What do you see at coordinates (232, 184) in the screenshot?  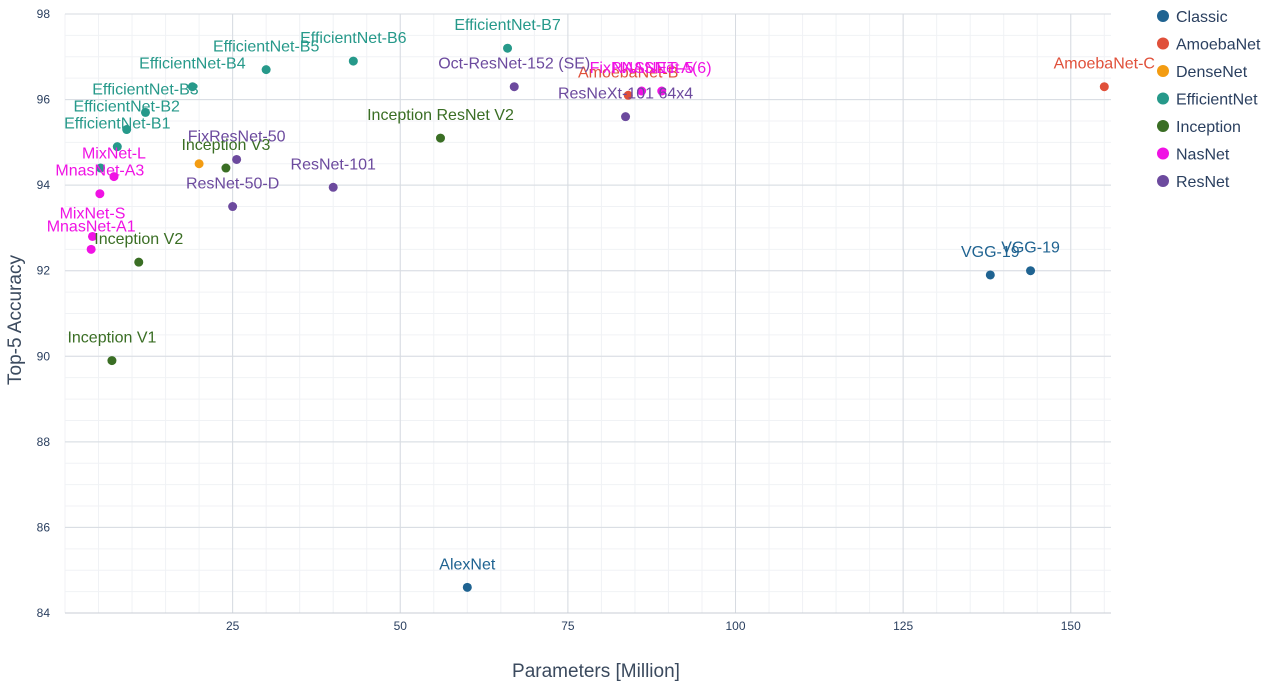 I see `point-label: ResNet-50-D` at bounding box center [232, 184].